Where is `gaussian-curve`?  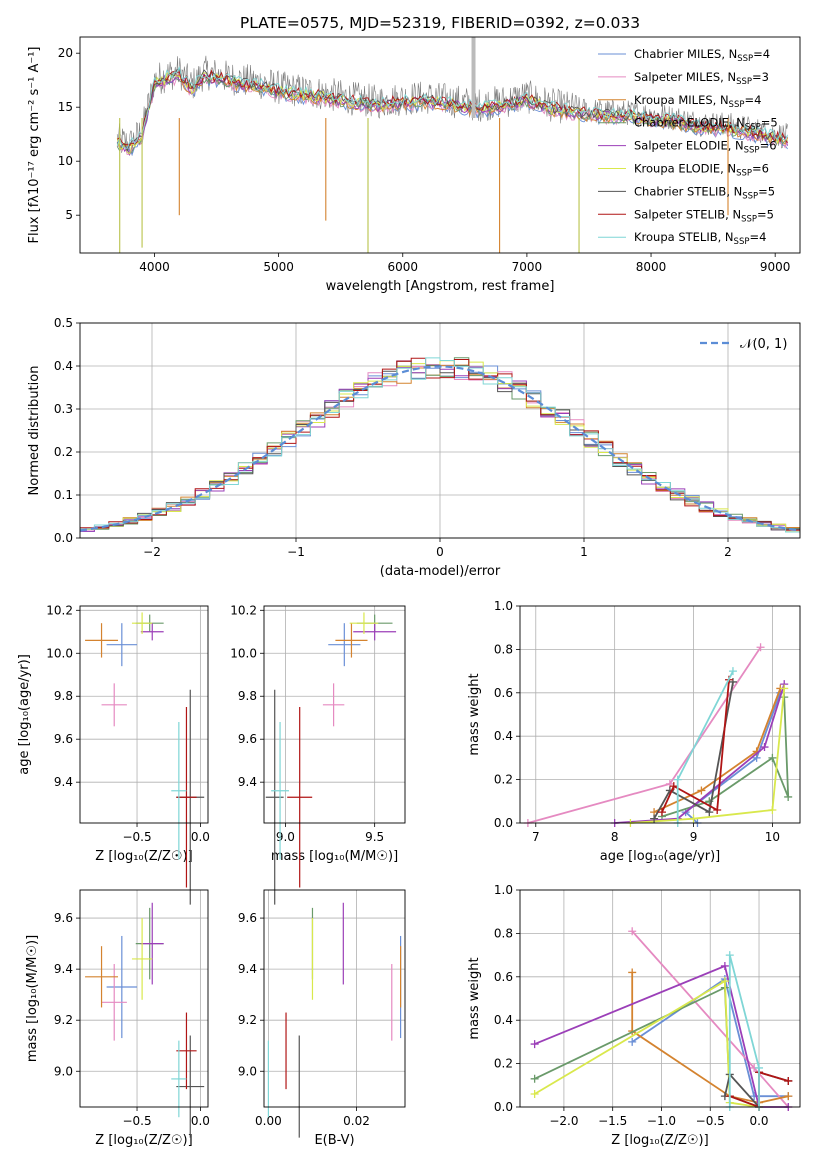 gaussian-curve is located at coordinates (440, 448).